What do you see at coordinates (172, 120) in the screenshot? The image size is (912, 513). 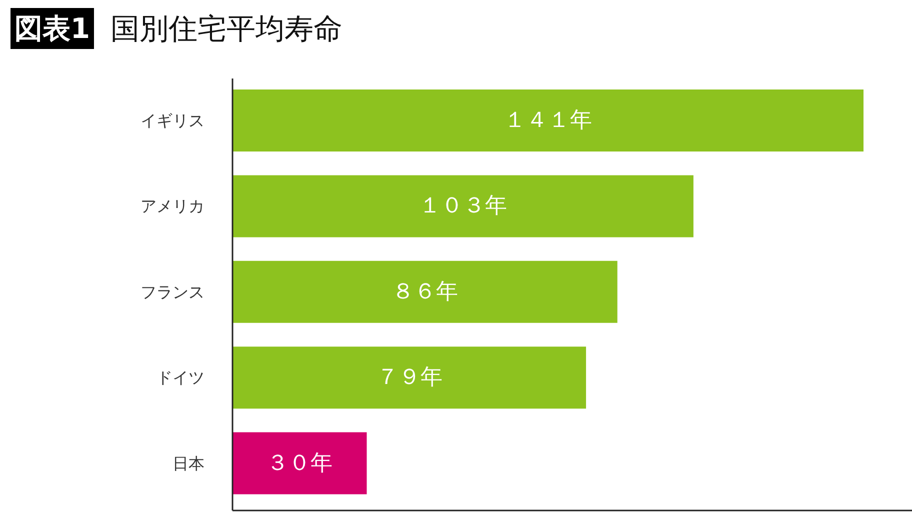 I see `y-tick-label: イギリス` at bounding box center [172, 120].